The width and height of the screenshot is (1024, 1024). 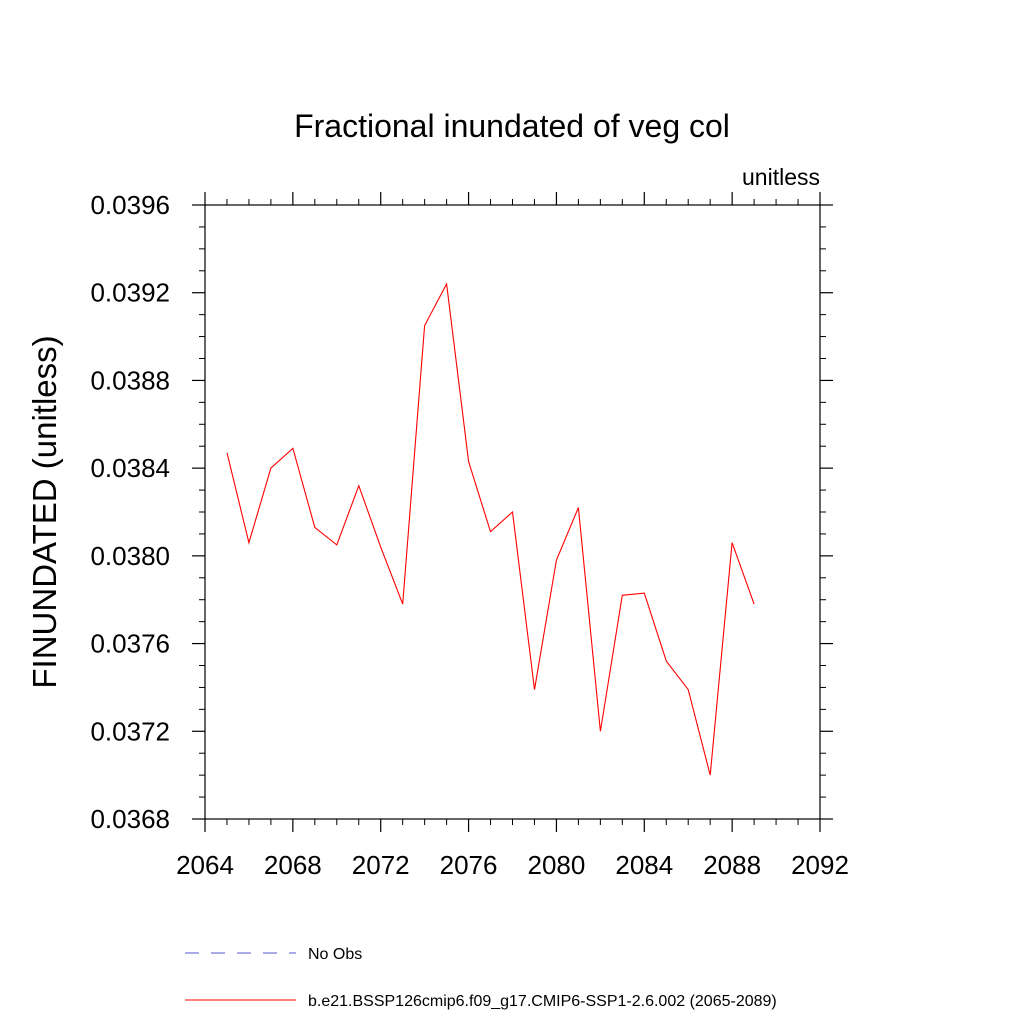 What do you see at coordinates (644, 865) in the screenshot?
I see `x-tick-label: 2084` at bounding box center [644, 865].